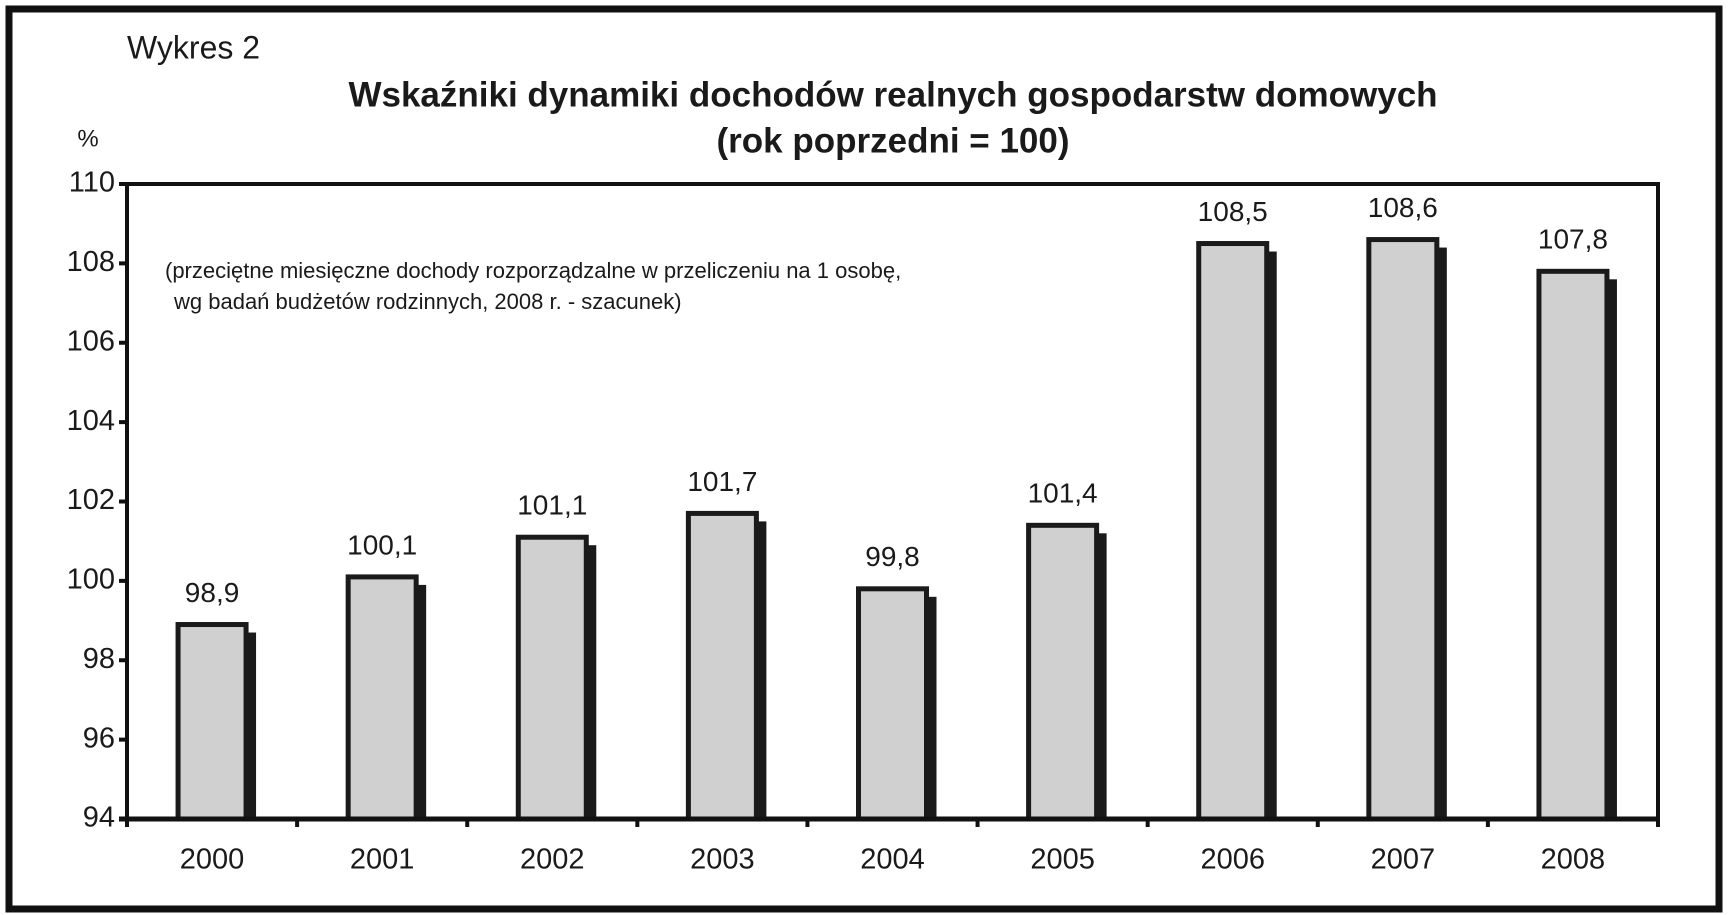 The height and width of the screenshot is (915, 1728). What do you see at coordinates (91, 262) in the screenshot?
I see `y-tick-label: 108` at bounding box center [91, 262].